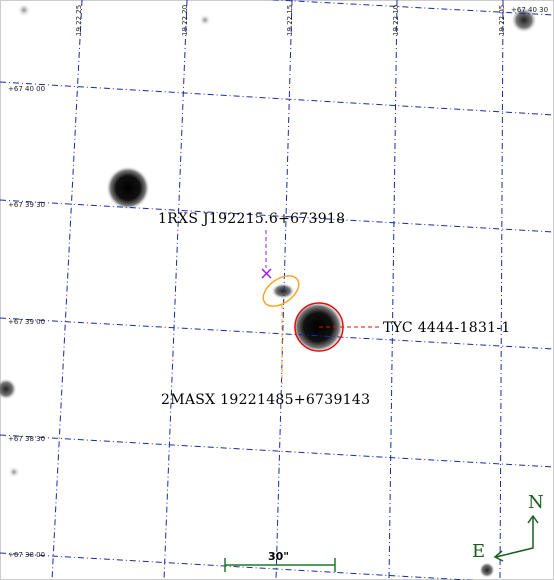 The width and height of the screenshot is (554, 580). What do you see at coordinates (26, 322) in the screenshot?
I see `dec-tick-label: +67 39 00` at bounding box center [26, 322].